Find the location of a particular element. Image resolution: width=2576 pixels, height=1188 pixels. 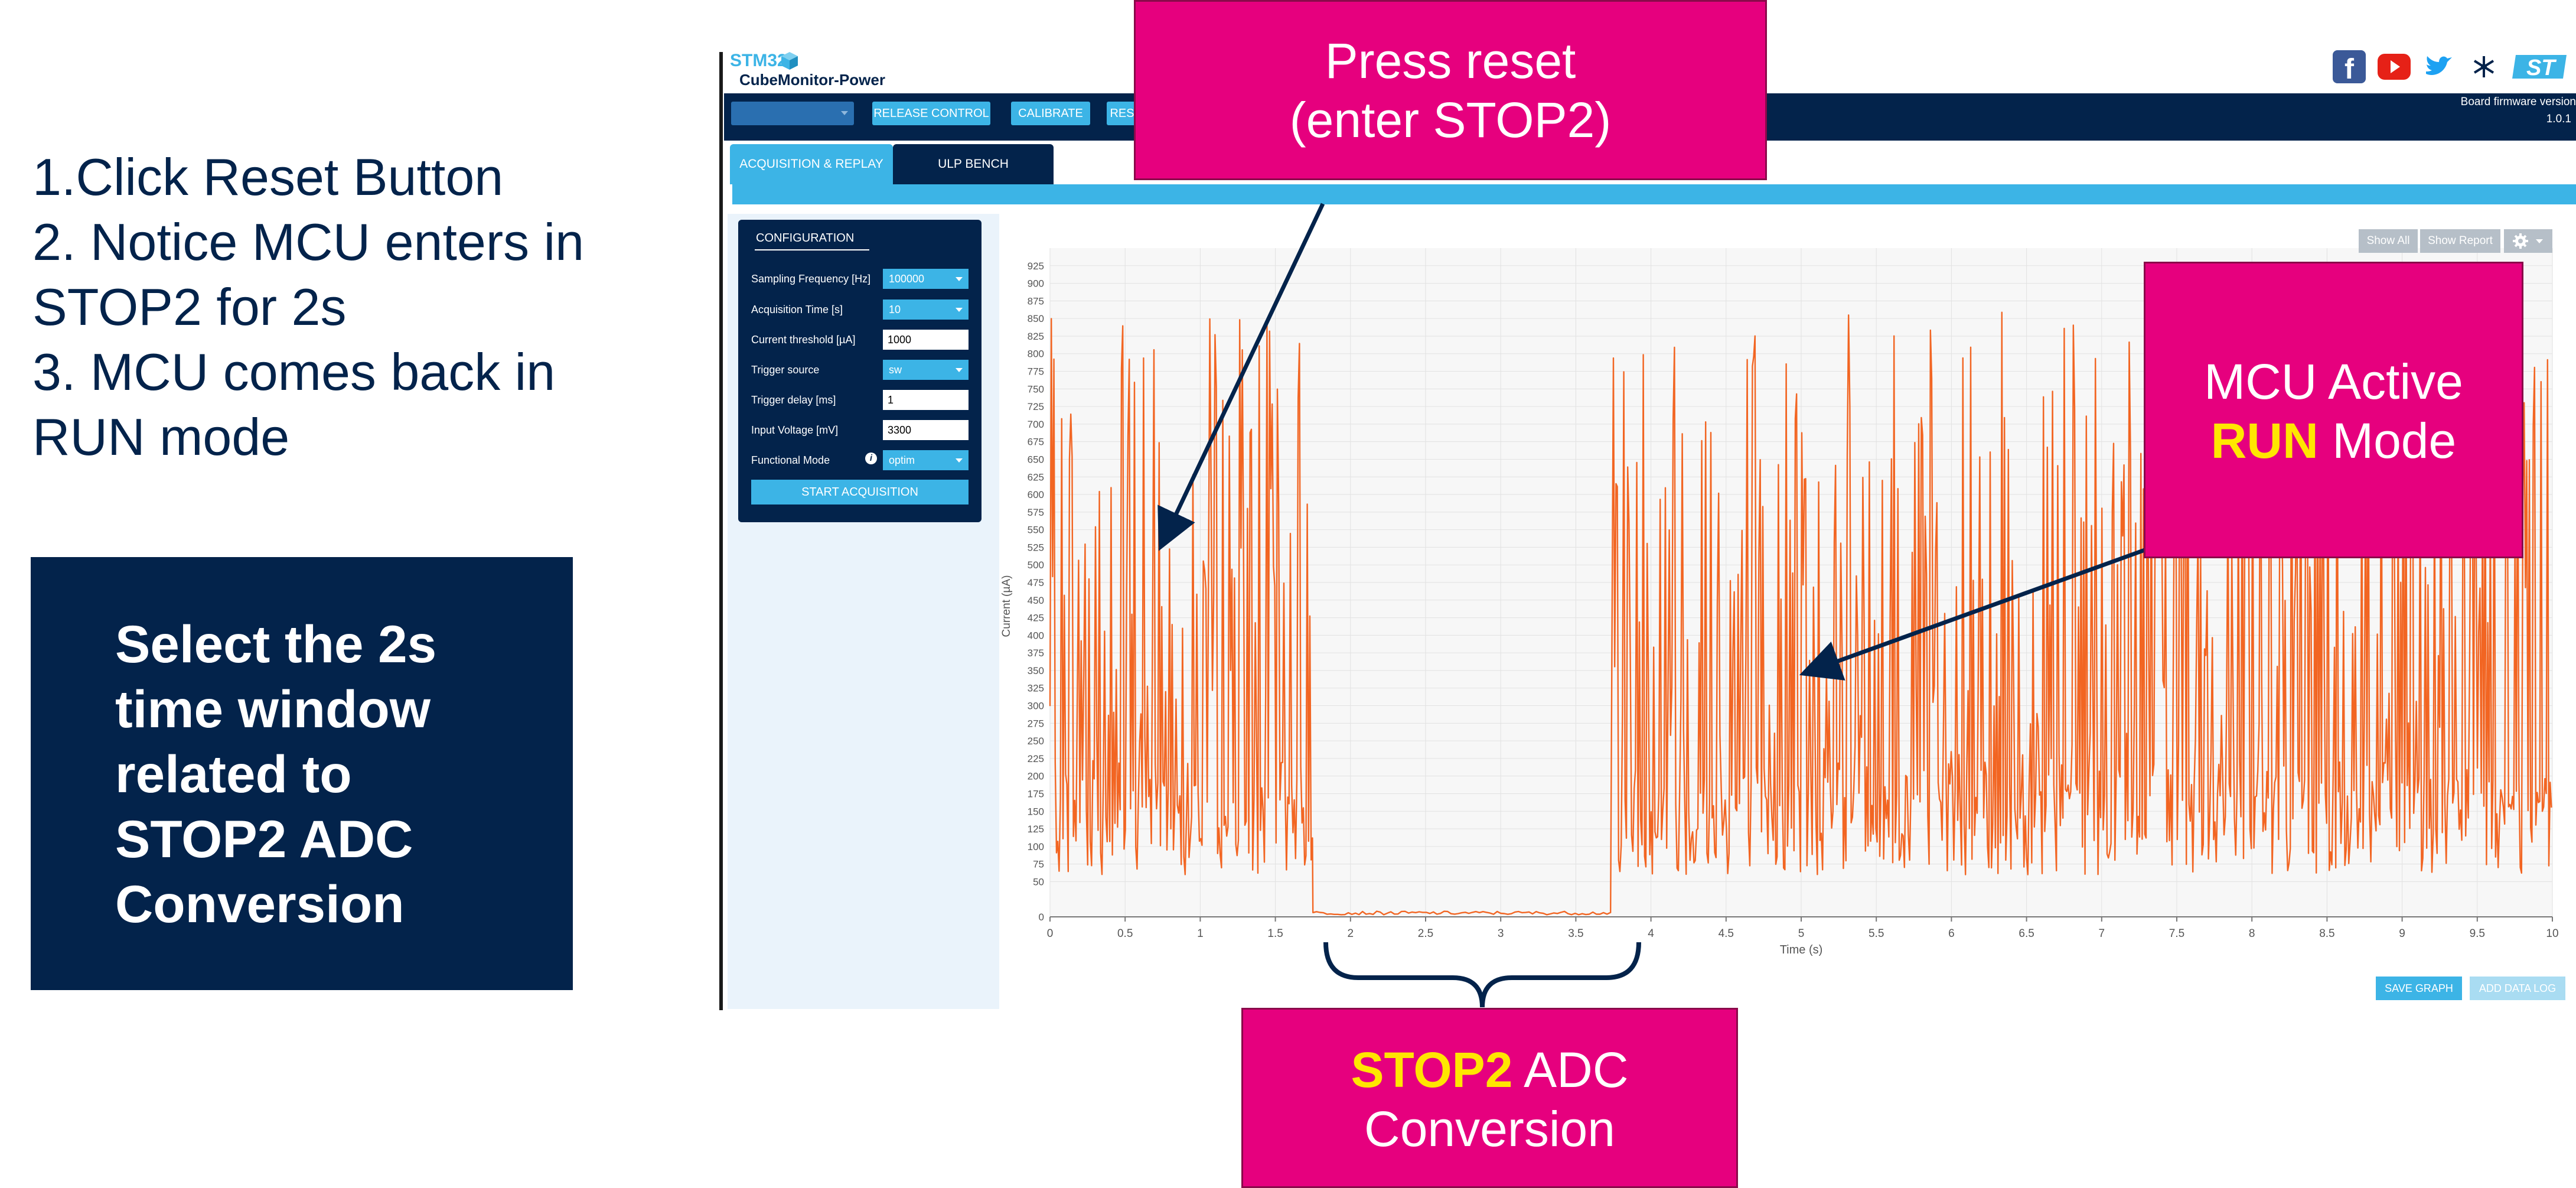

st-logo-icon: ST is located at coordinates (2540, 66).